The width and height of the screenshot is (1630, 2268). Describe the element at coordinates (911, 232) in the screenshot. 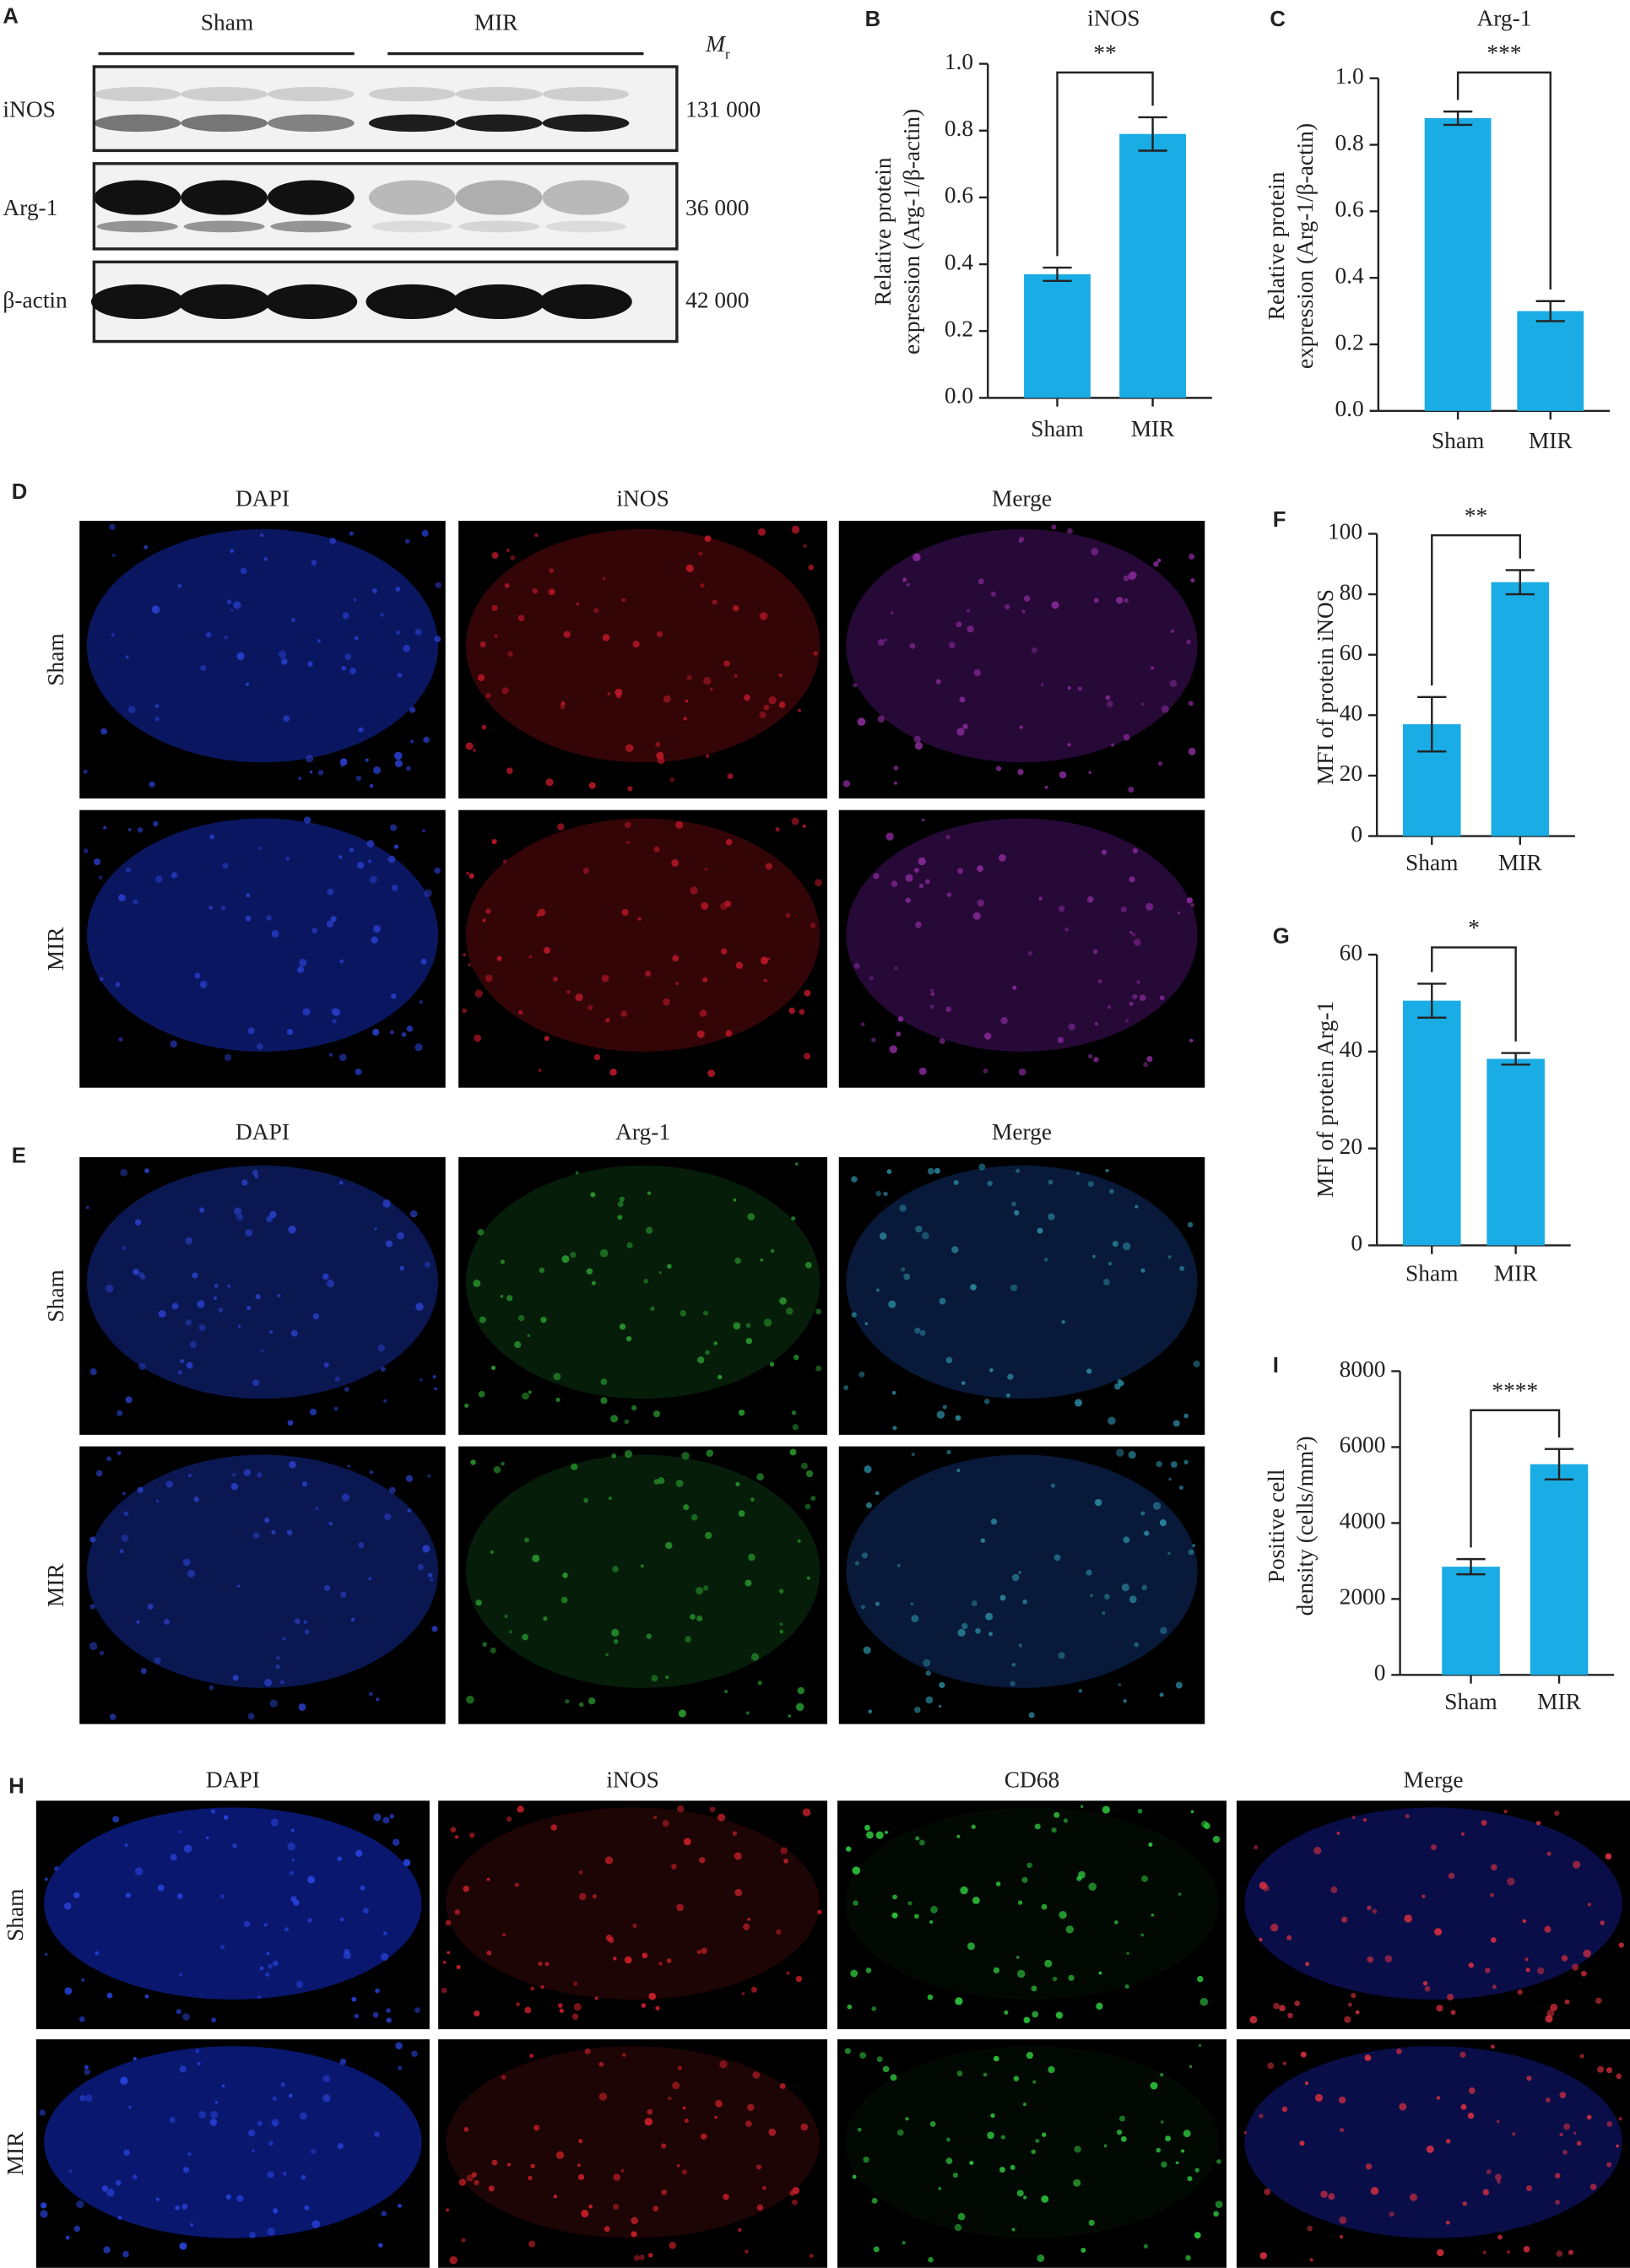

I see `y-axis-label: expression (Arg-1/β-actin)` at that location.